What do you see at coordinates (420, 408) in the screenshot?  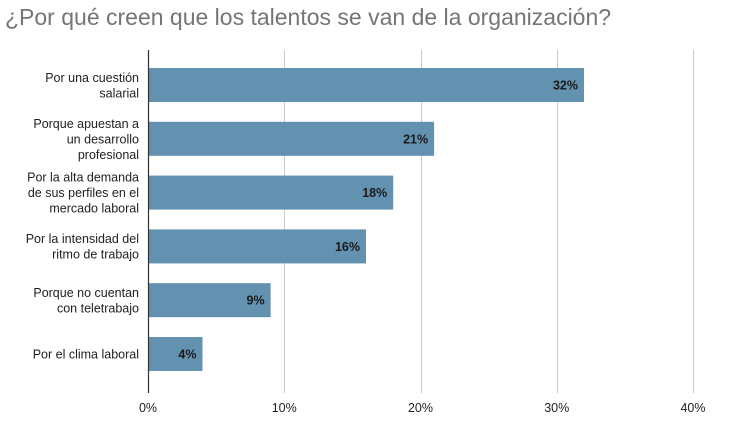 I see `x-tick-label: 20%` at bounding box center [420, 408].